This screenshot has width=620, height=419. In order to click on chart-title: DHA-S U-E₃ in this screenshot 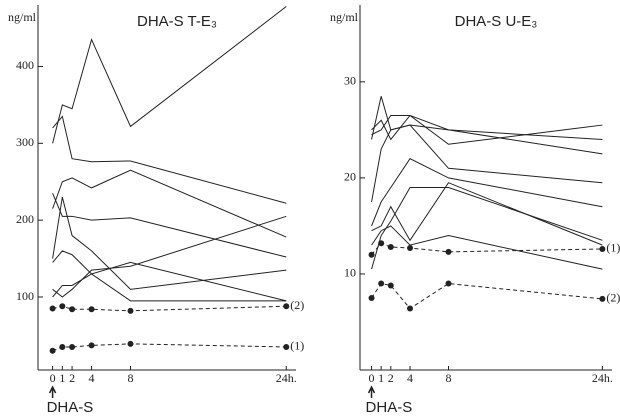, I will do `click(496, 21)`.